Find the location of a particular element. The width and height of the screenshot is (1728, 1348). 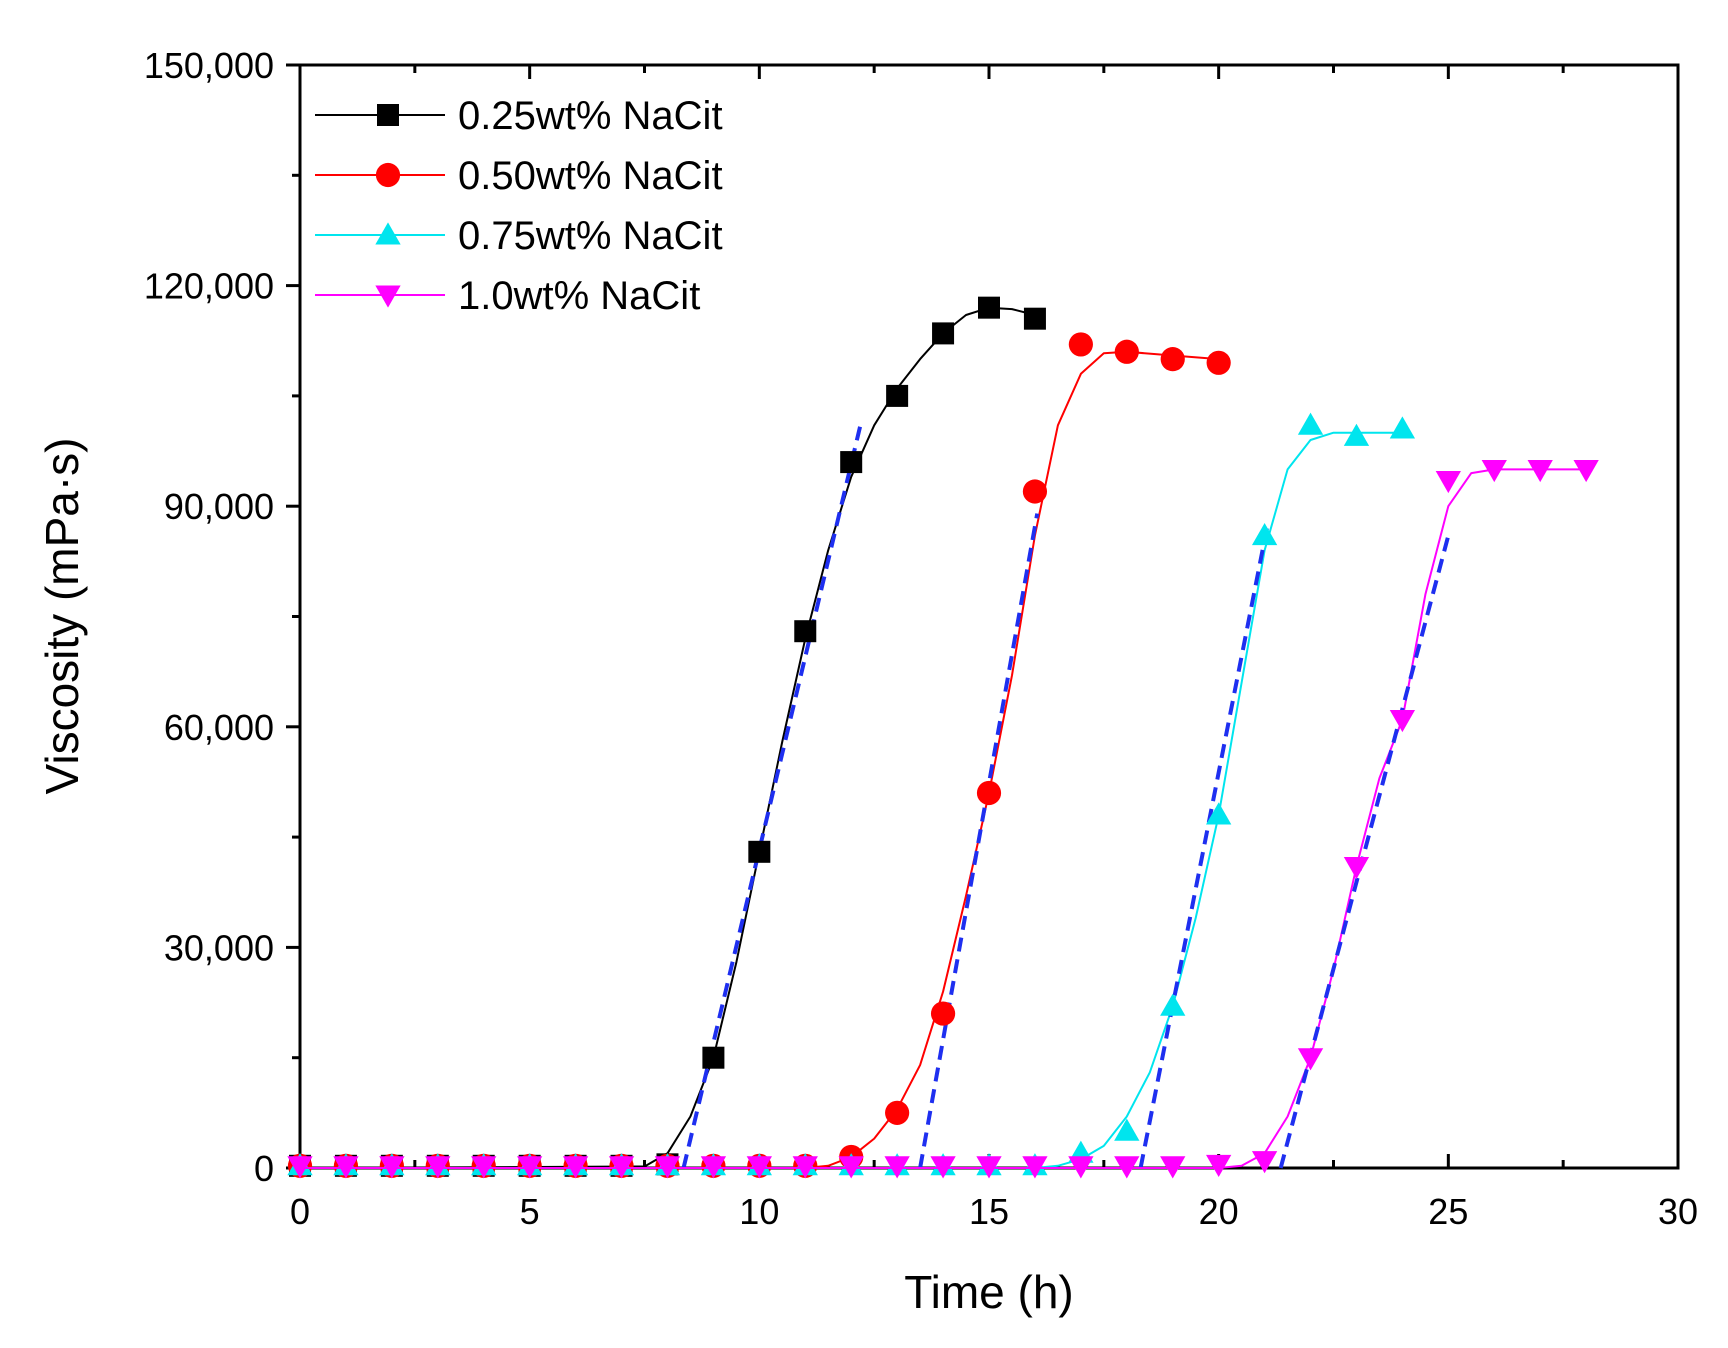

legend-label: 1.0wt% NaCit is located at coordinates (579, 296).